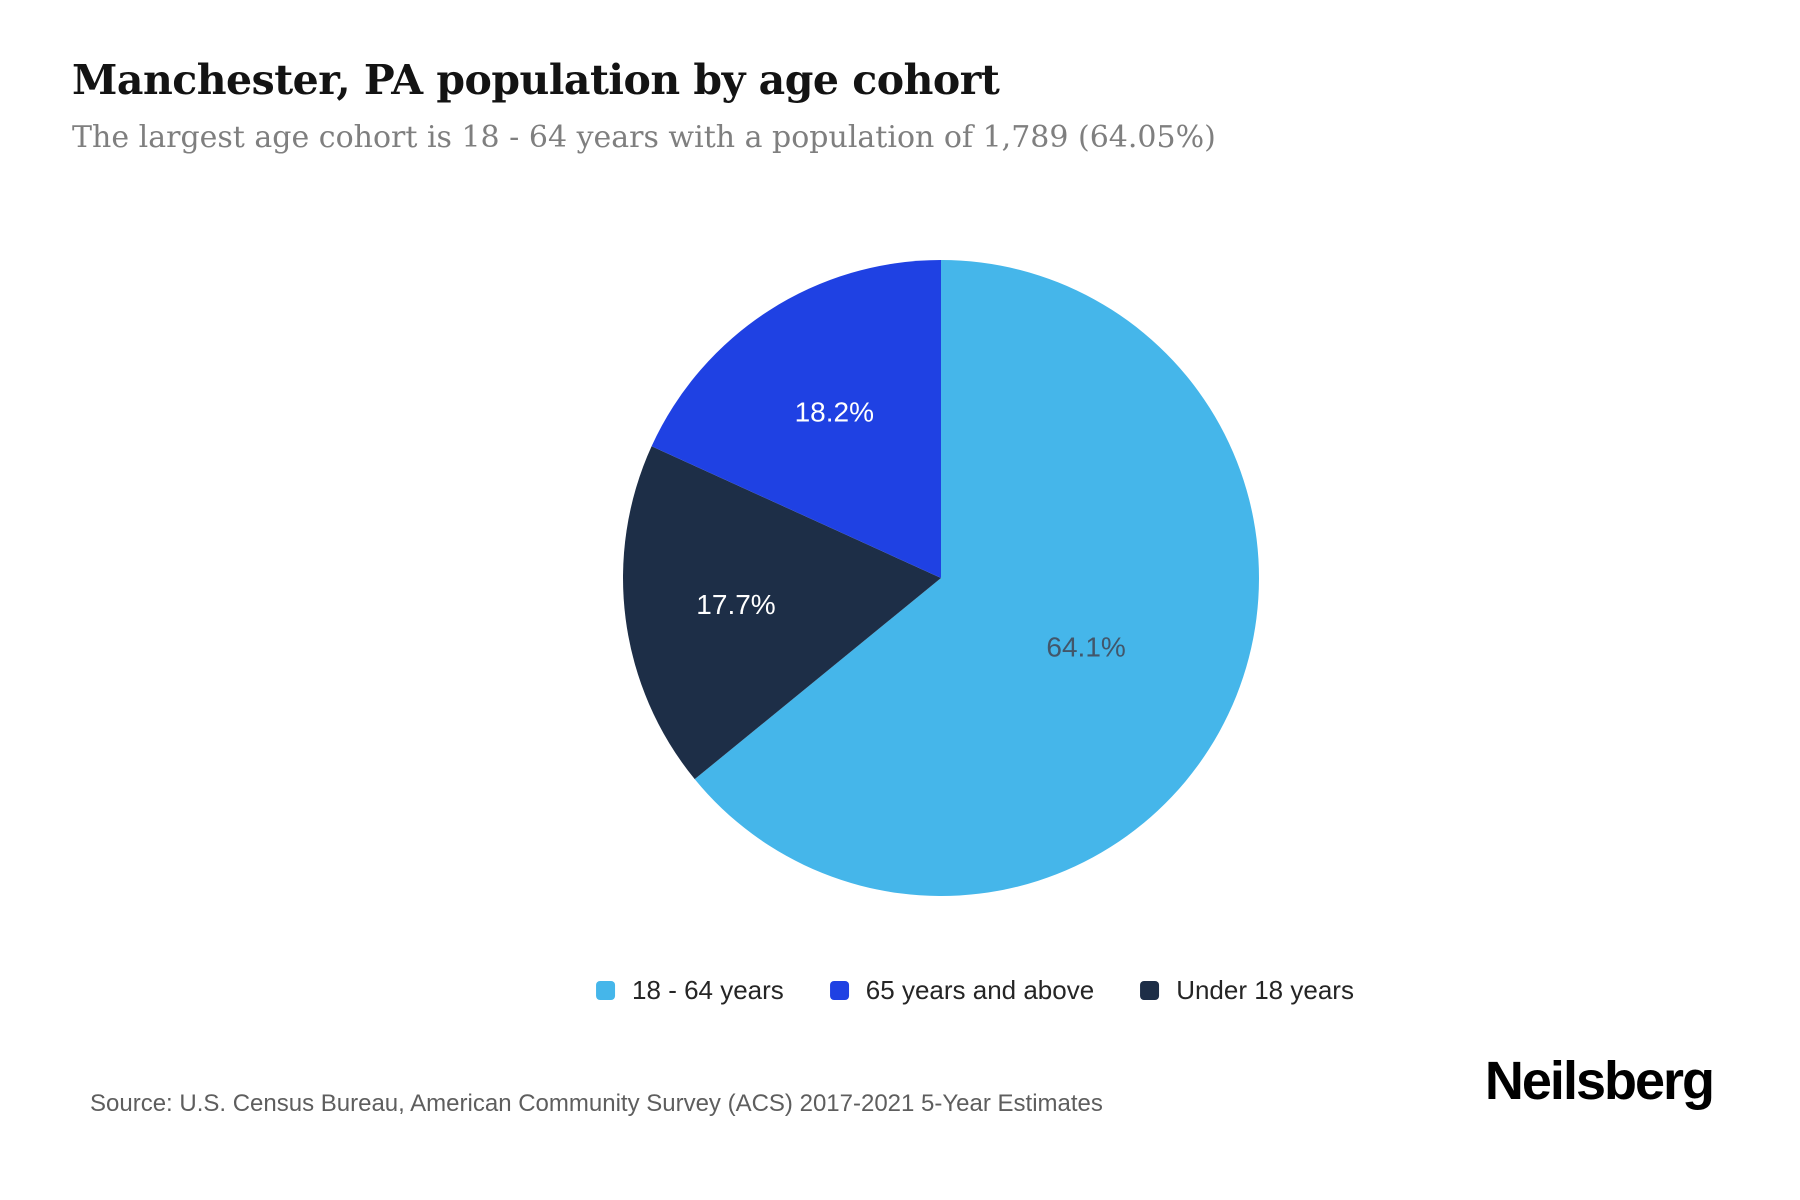  Describe the element at coordinates (1085, 646) in the screenshot. I see `pie-slice-percentage-label: 64.1%` at that location.